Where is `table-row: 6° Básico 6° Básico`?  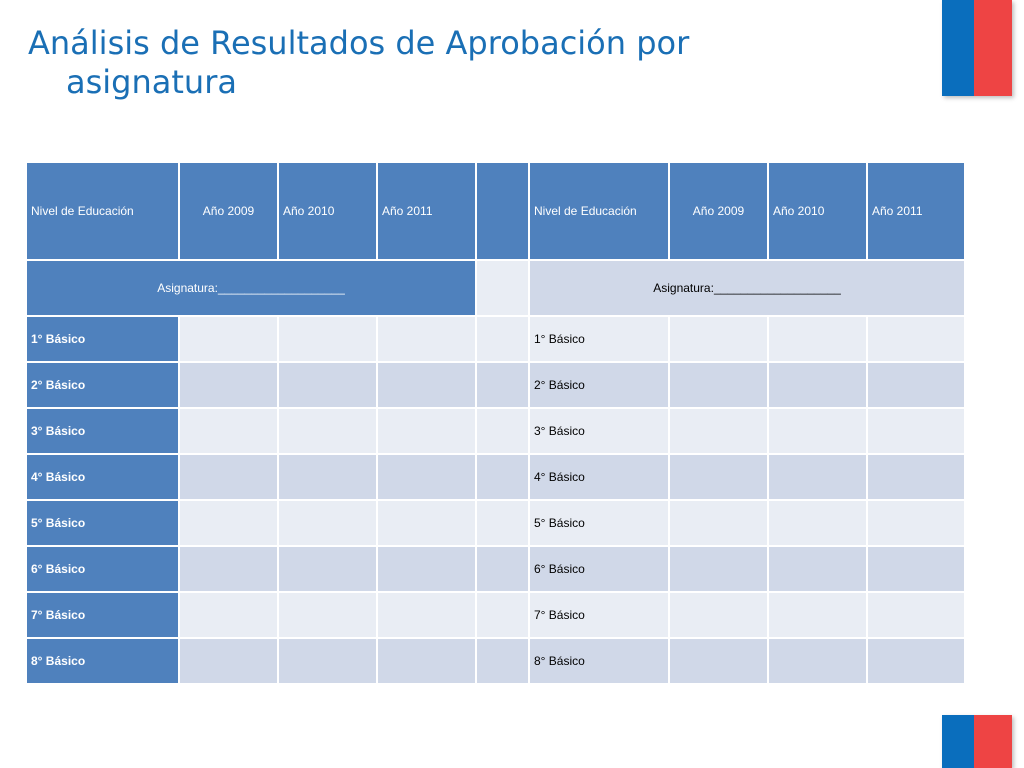 table-row: 6° Básico 6° Básico is located at coordinates (495, 569).